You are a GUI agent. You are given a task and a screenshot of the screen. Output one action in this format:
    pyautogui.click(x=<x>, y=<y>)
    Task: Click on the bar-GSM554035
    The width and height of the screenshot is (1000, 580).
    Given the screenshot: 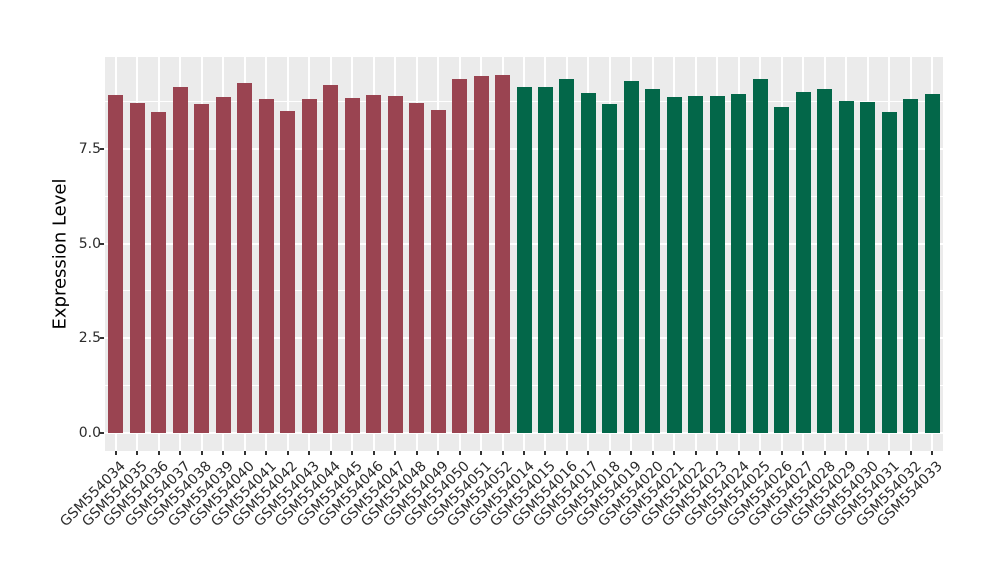 What is the action you would take?
    pyautogui.click(x=137, y=268)
    